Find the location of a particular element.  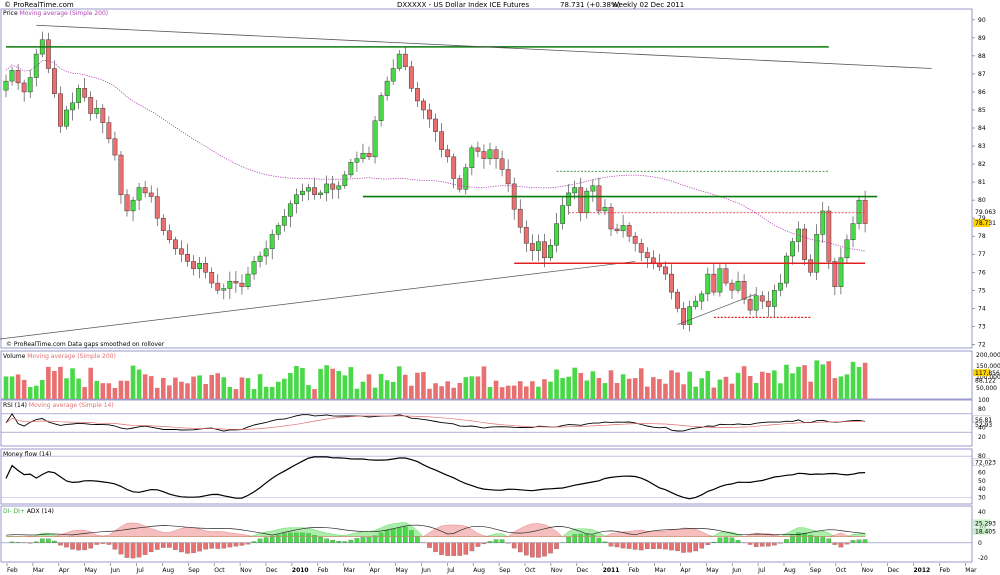

rsi-tick-label: 40 is located at coordinates (982, 428).